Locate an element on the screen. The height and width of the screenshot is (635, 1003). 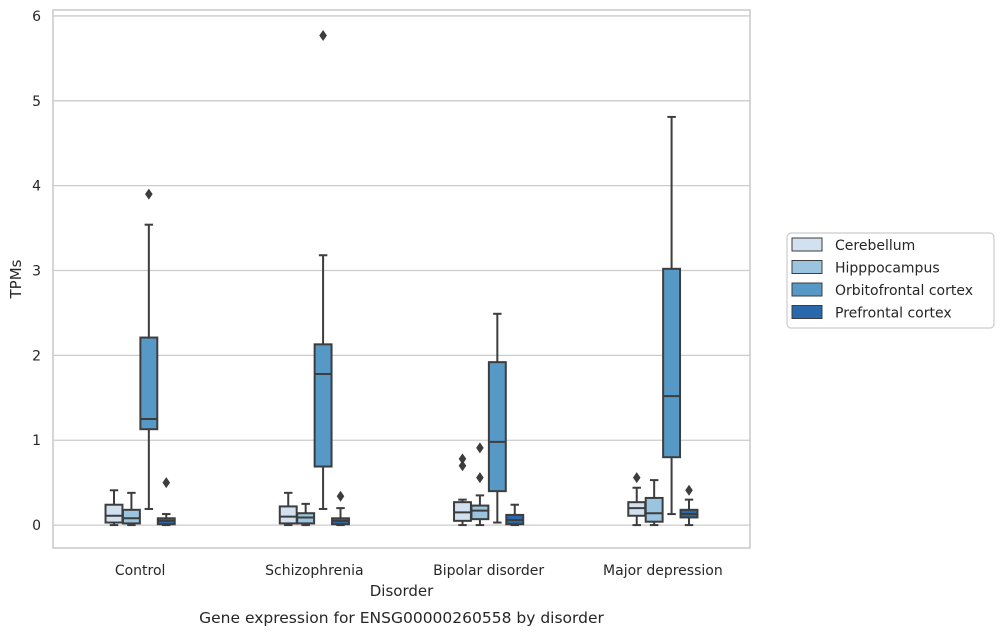
x-axis-label: Disorder is located at coordinates (402, 591).